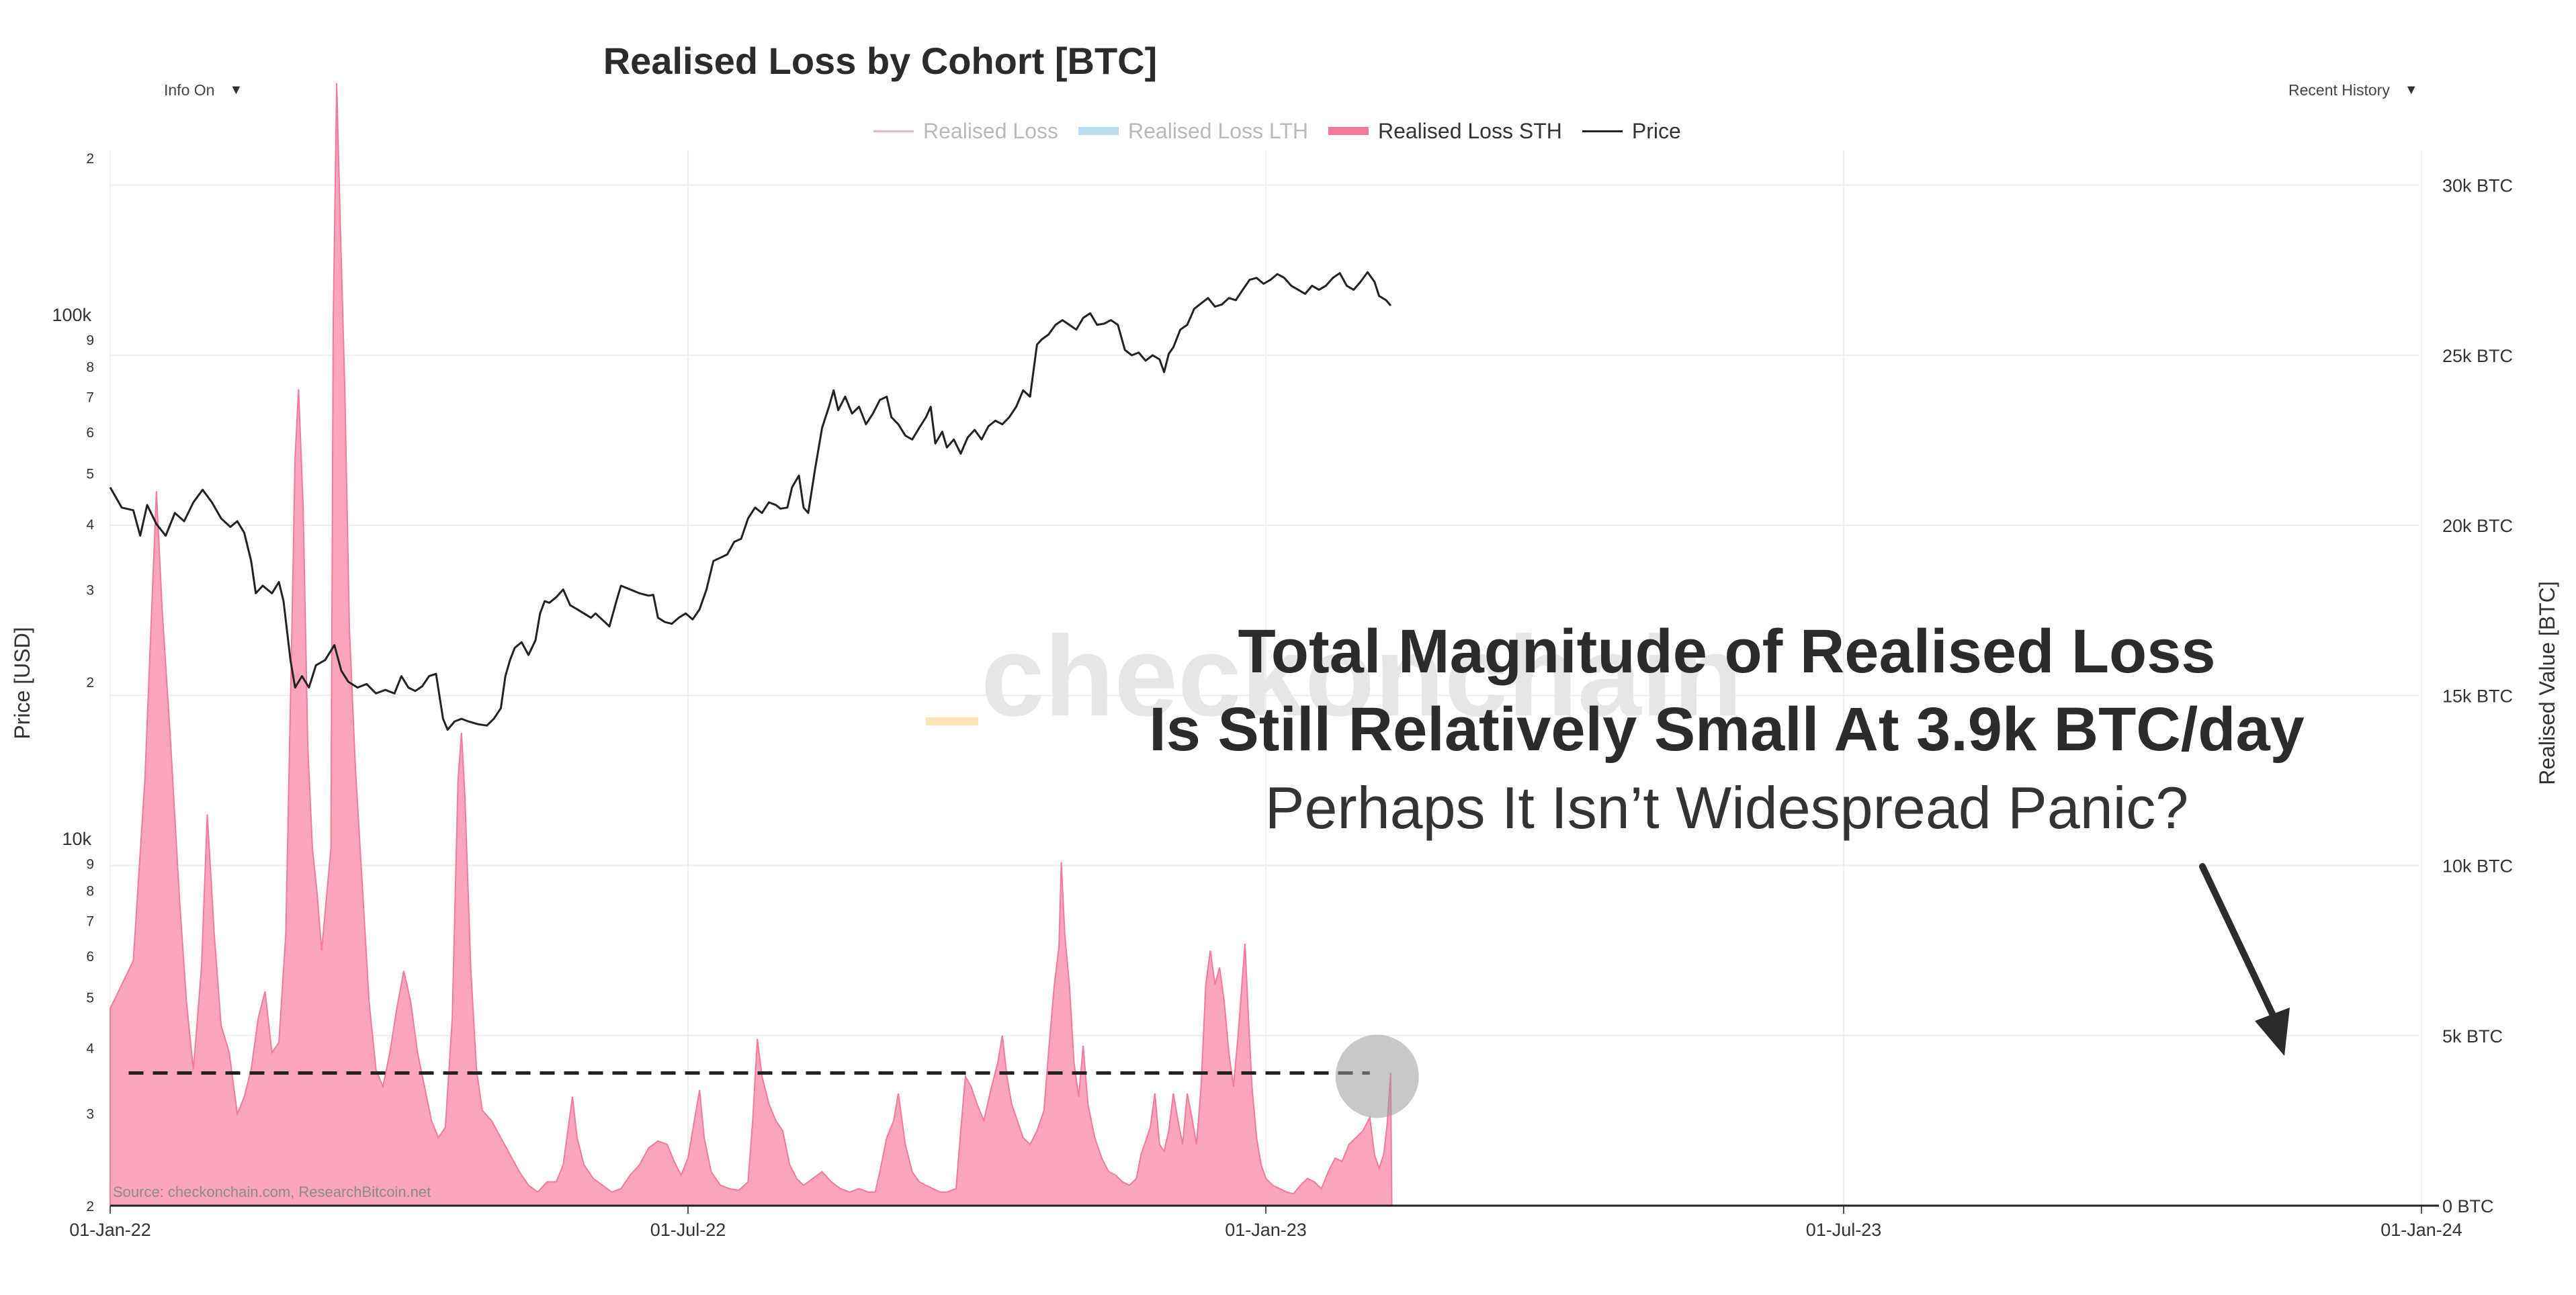 The height and width of the screenshot is (1295, 2576). I want to click on history-range-label: Recent History, so click(2339, 90).